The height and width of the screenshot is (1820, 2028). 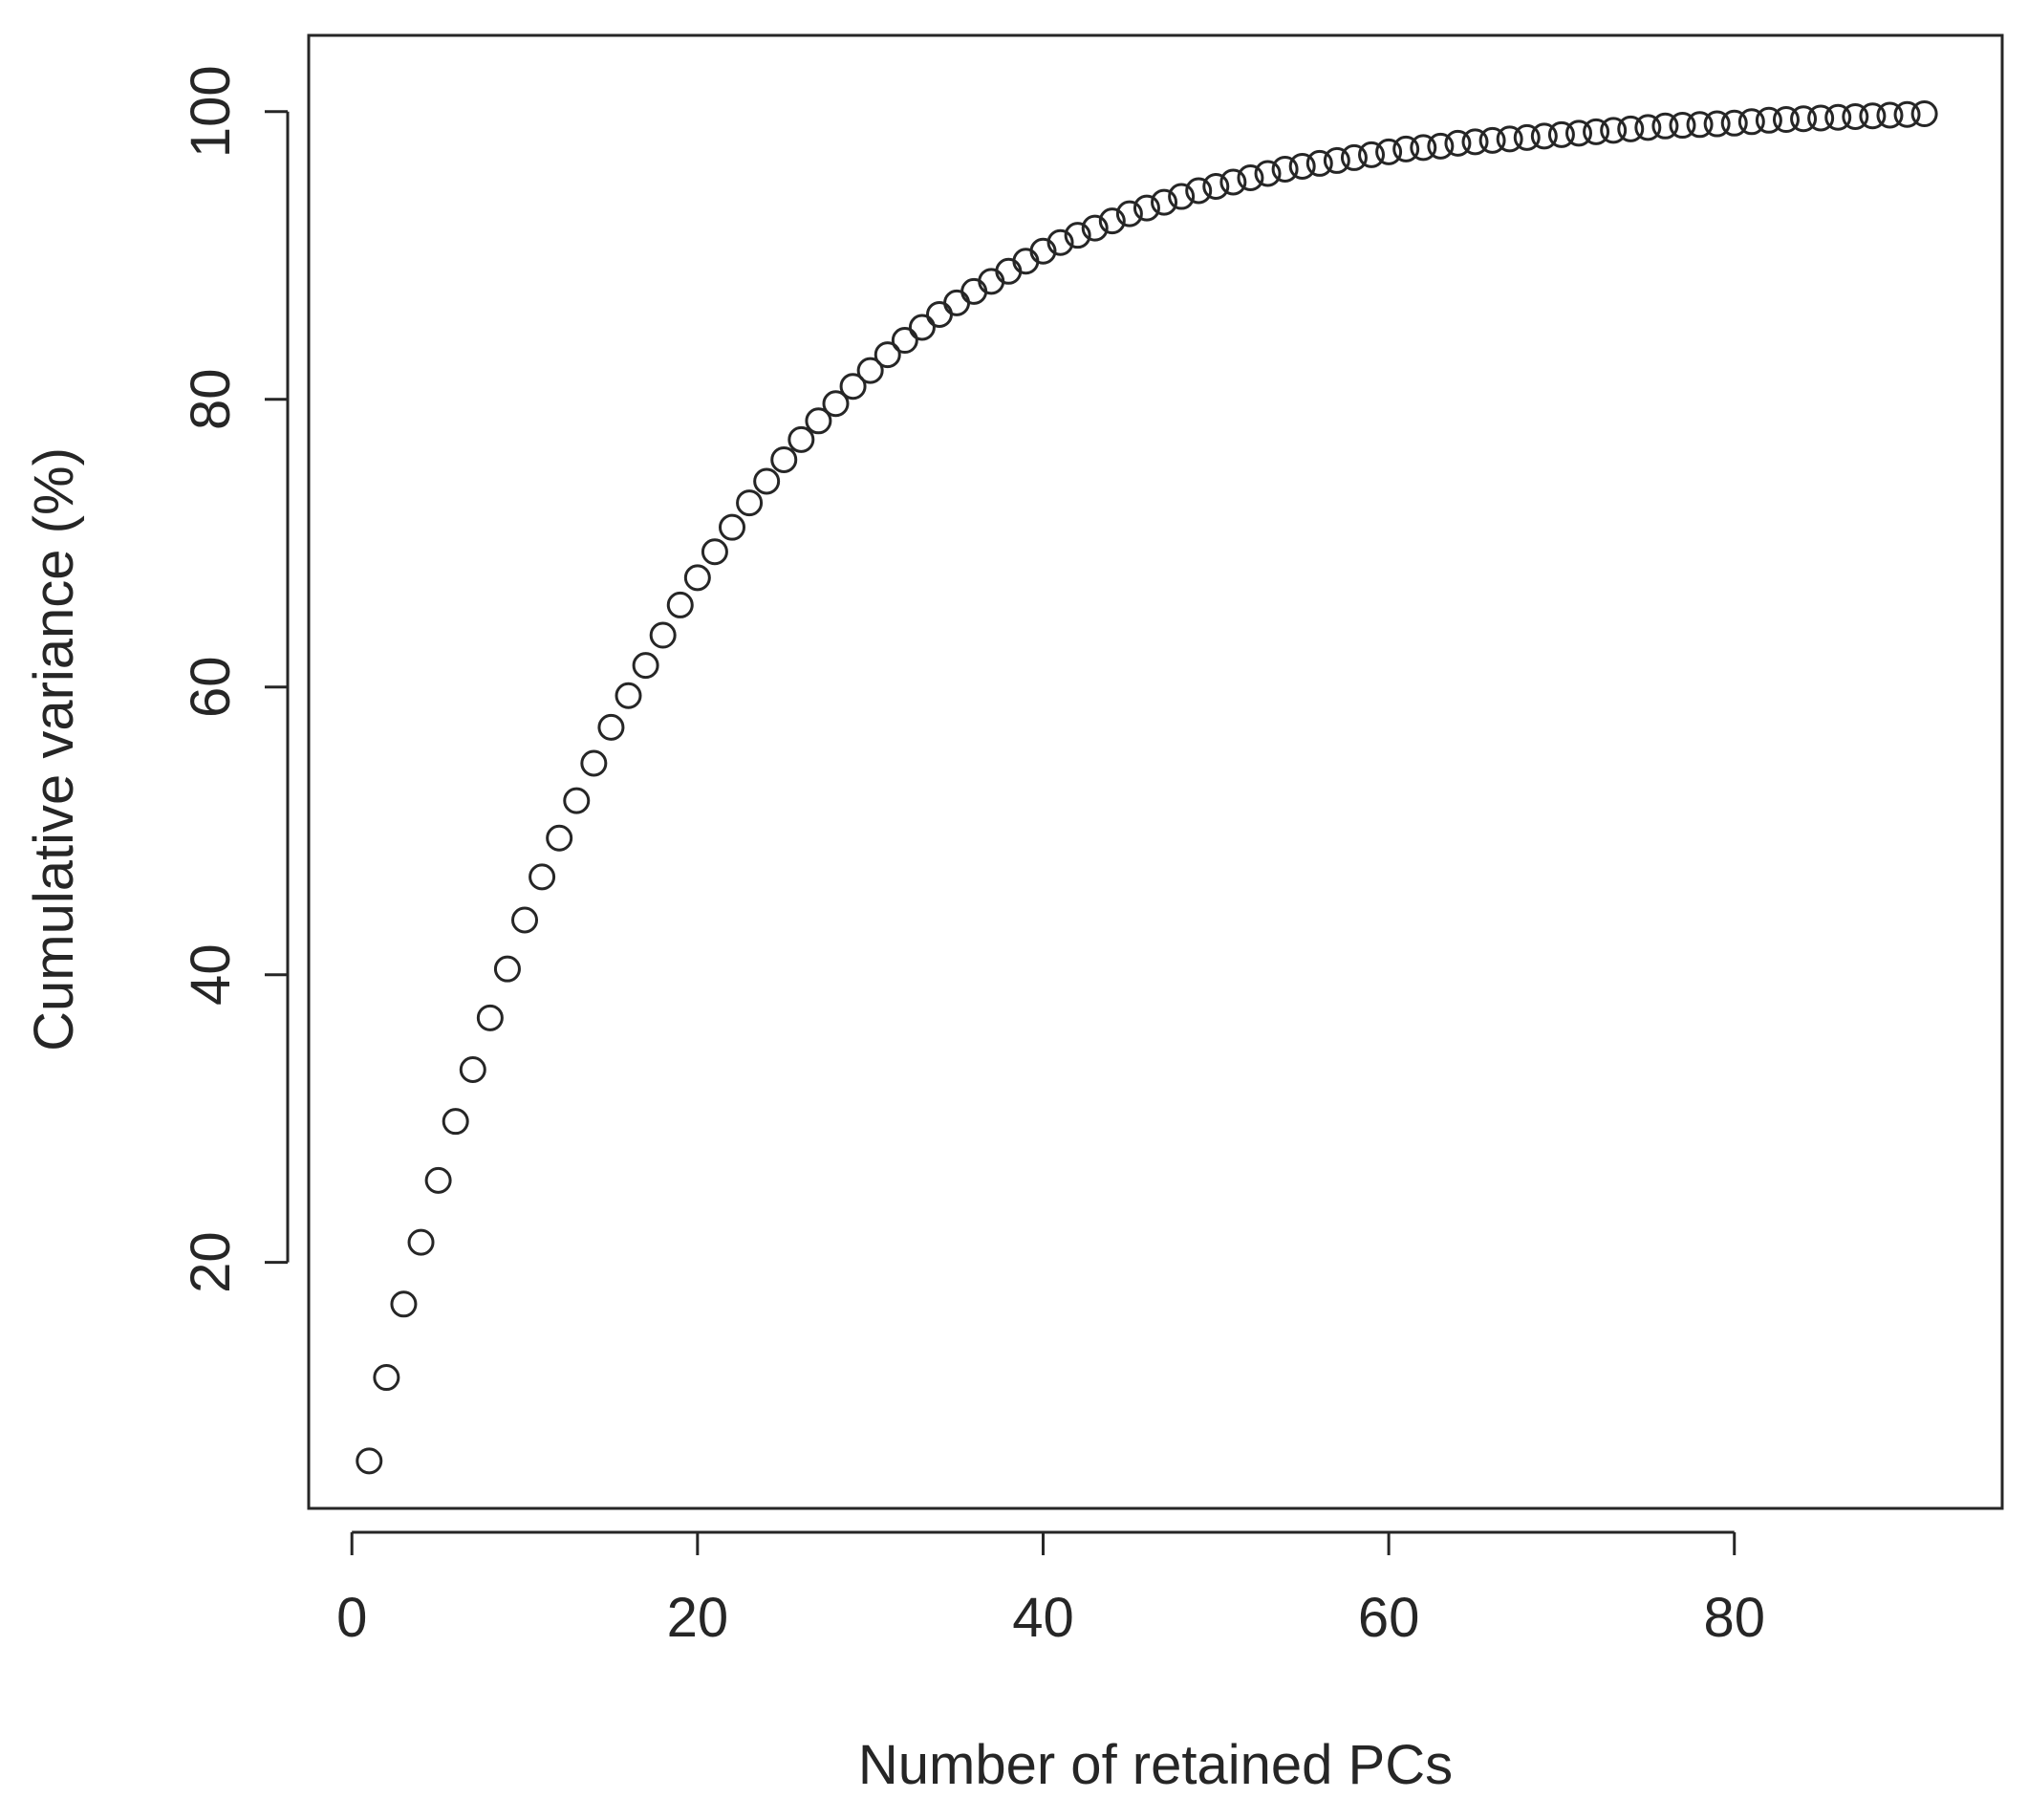 What do you see at coordinates (1043, 1618) in the screenshot?
I see `x-tick-label: 40` at bounding box center [1043, 1618].